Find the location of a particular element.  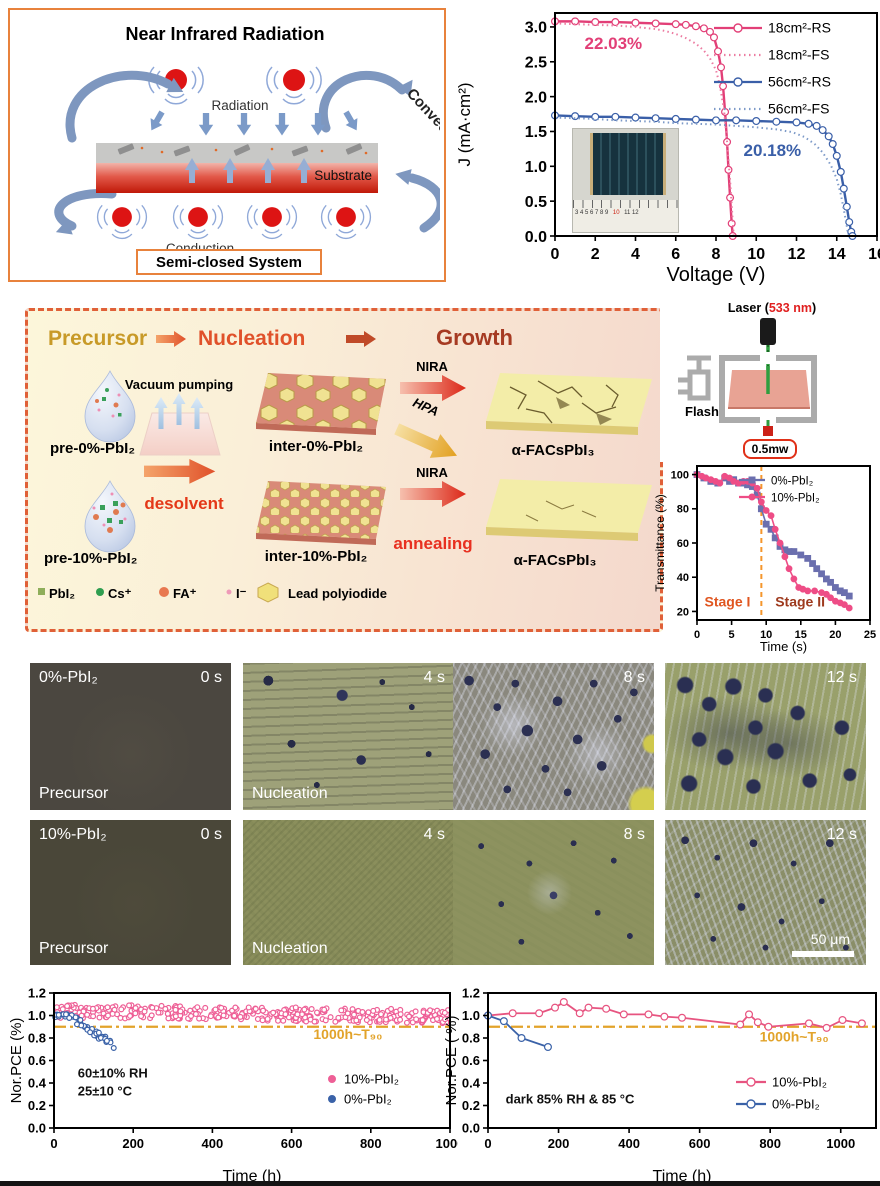

laser-wavelength: 533 nm is located at coordinates (790, 308).